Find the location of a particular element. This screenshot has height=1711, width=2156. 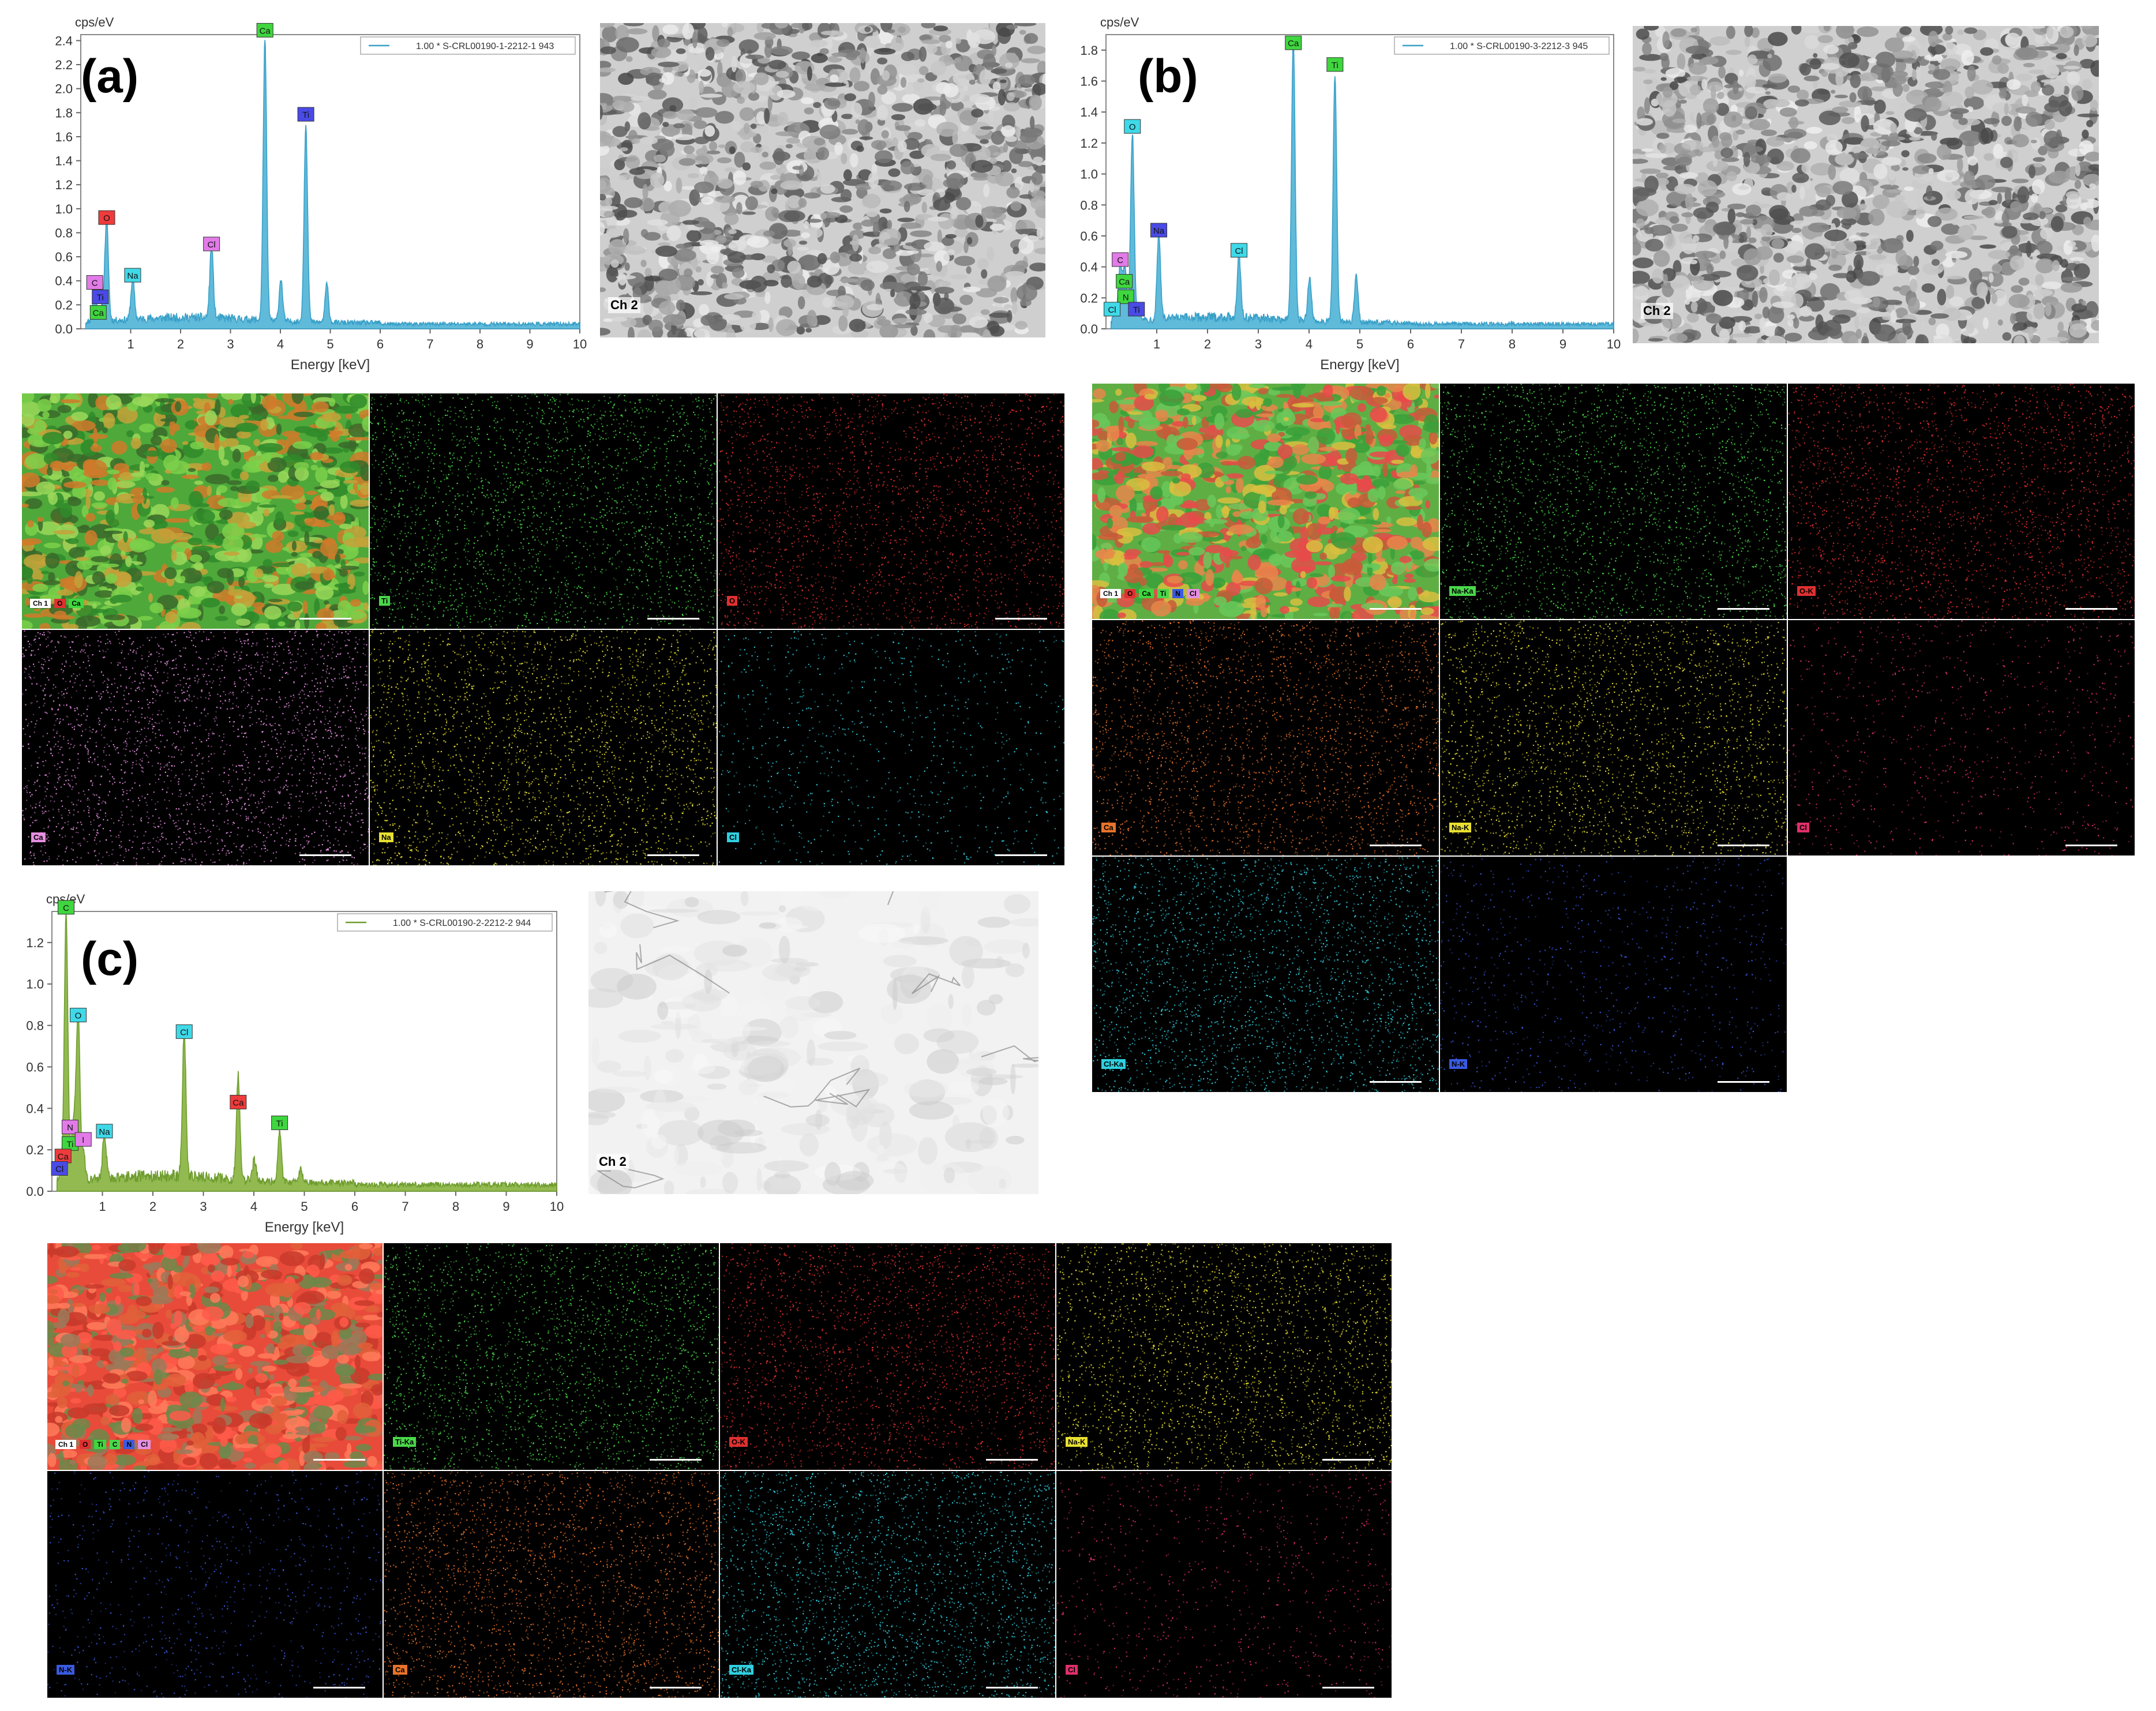

element-label: N is located at coordinates (70, 1127).